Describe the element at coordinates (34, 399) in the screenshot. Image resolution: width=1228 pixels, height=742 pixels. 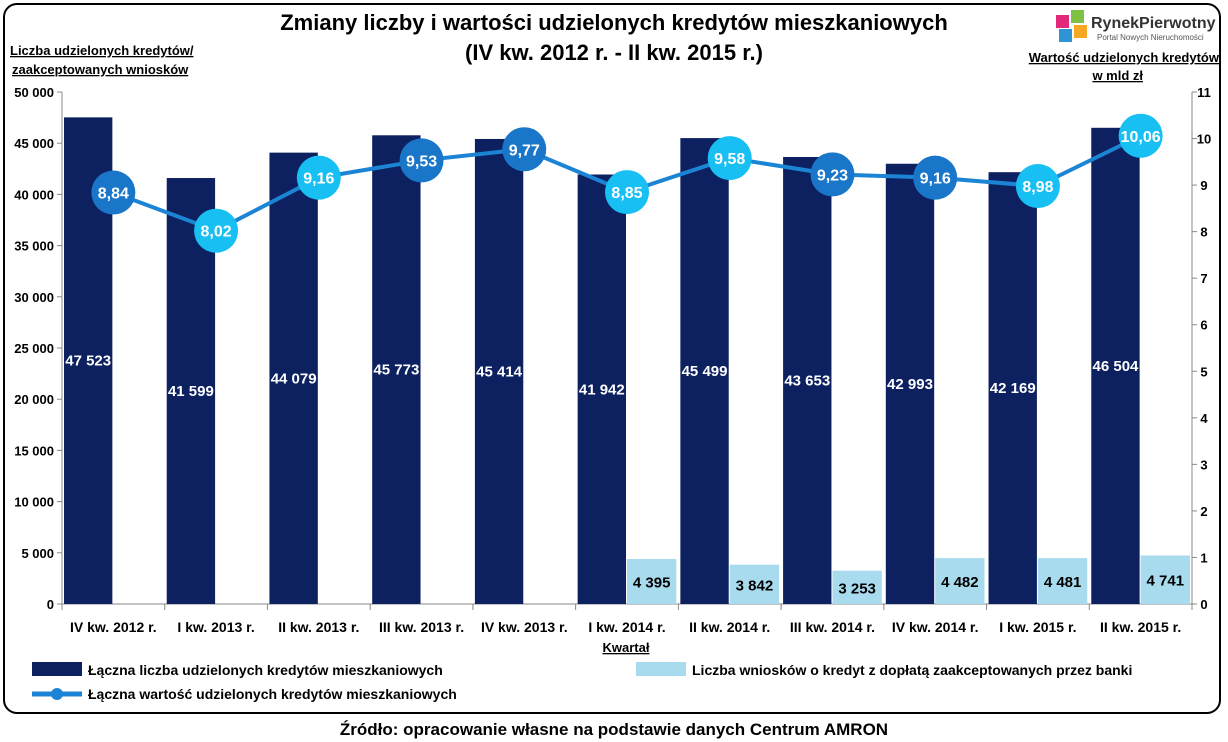
I see `y-left-tick-label: 20 000` at that location.